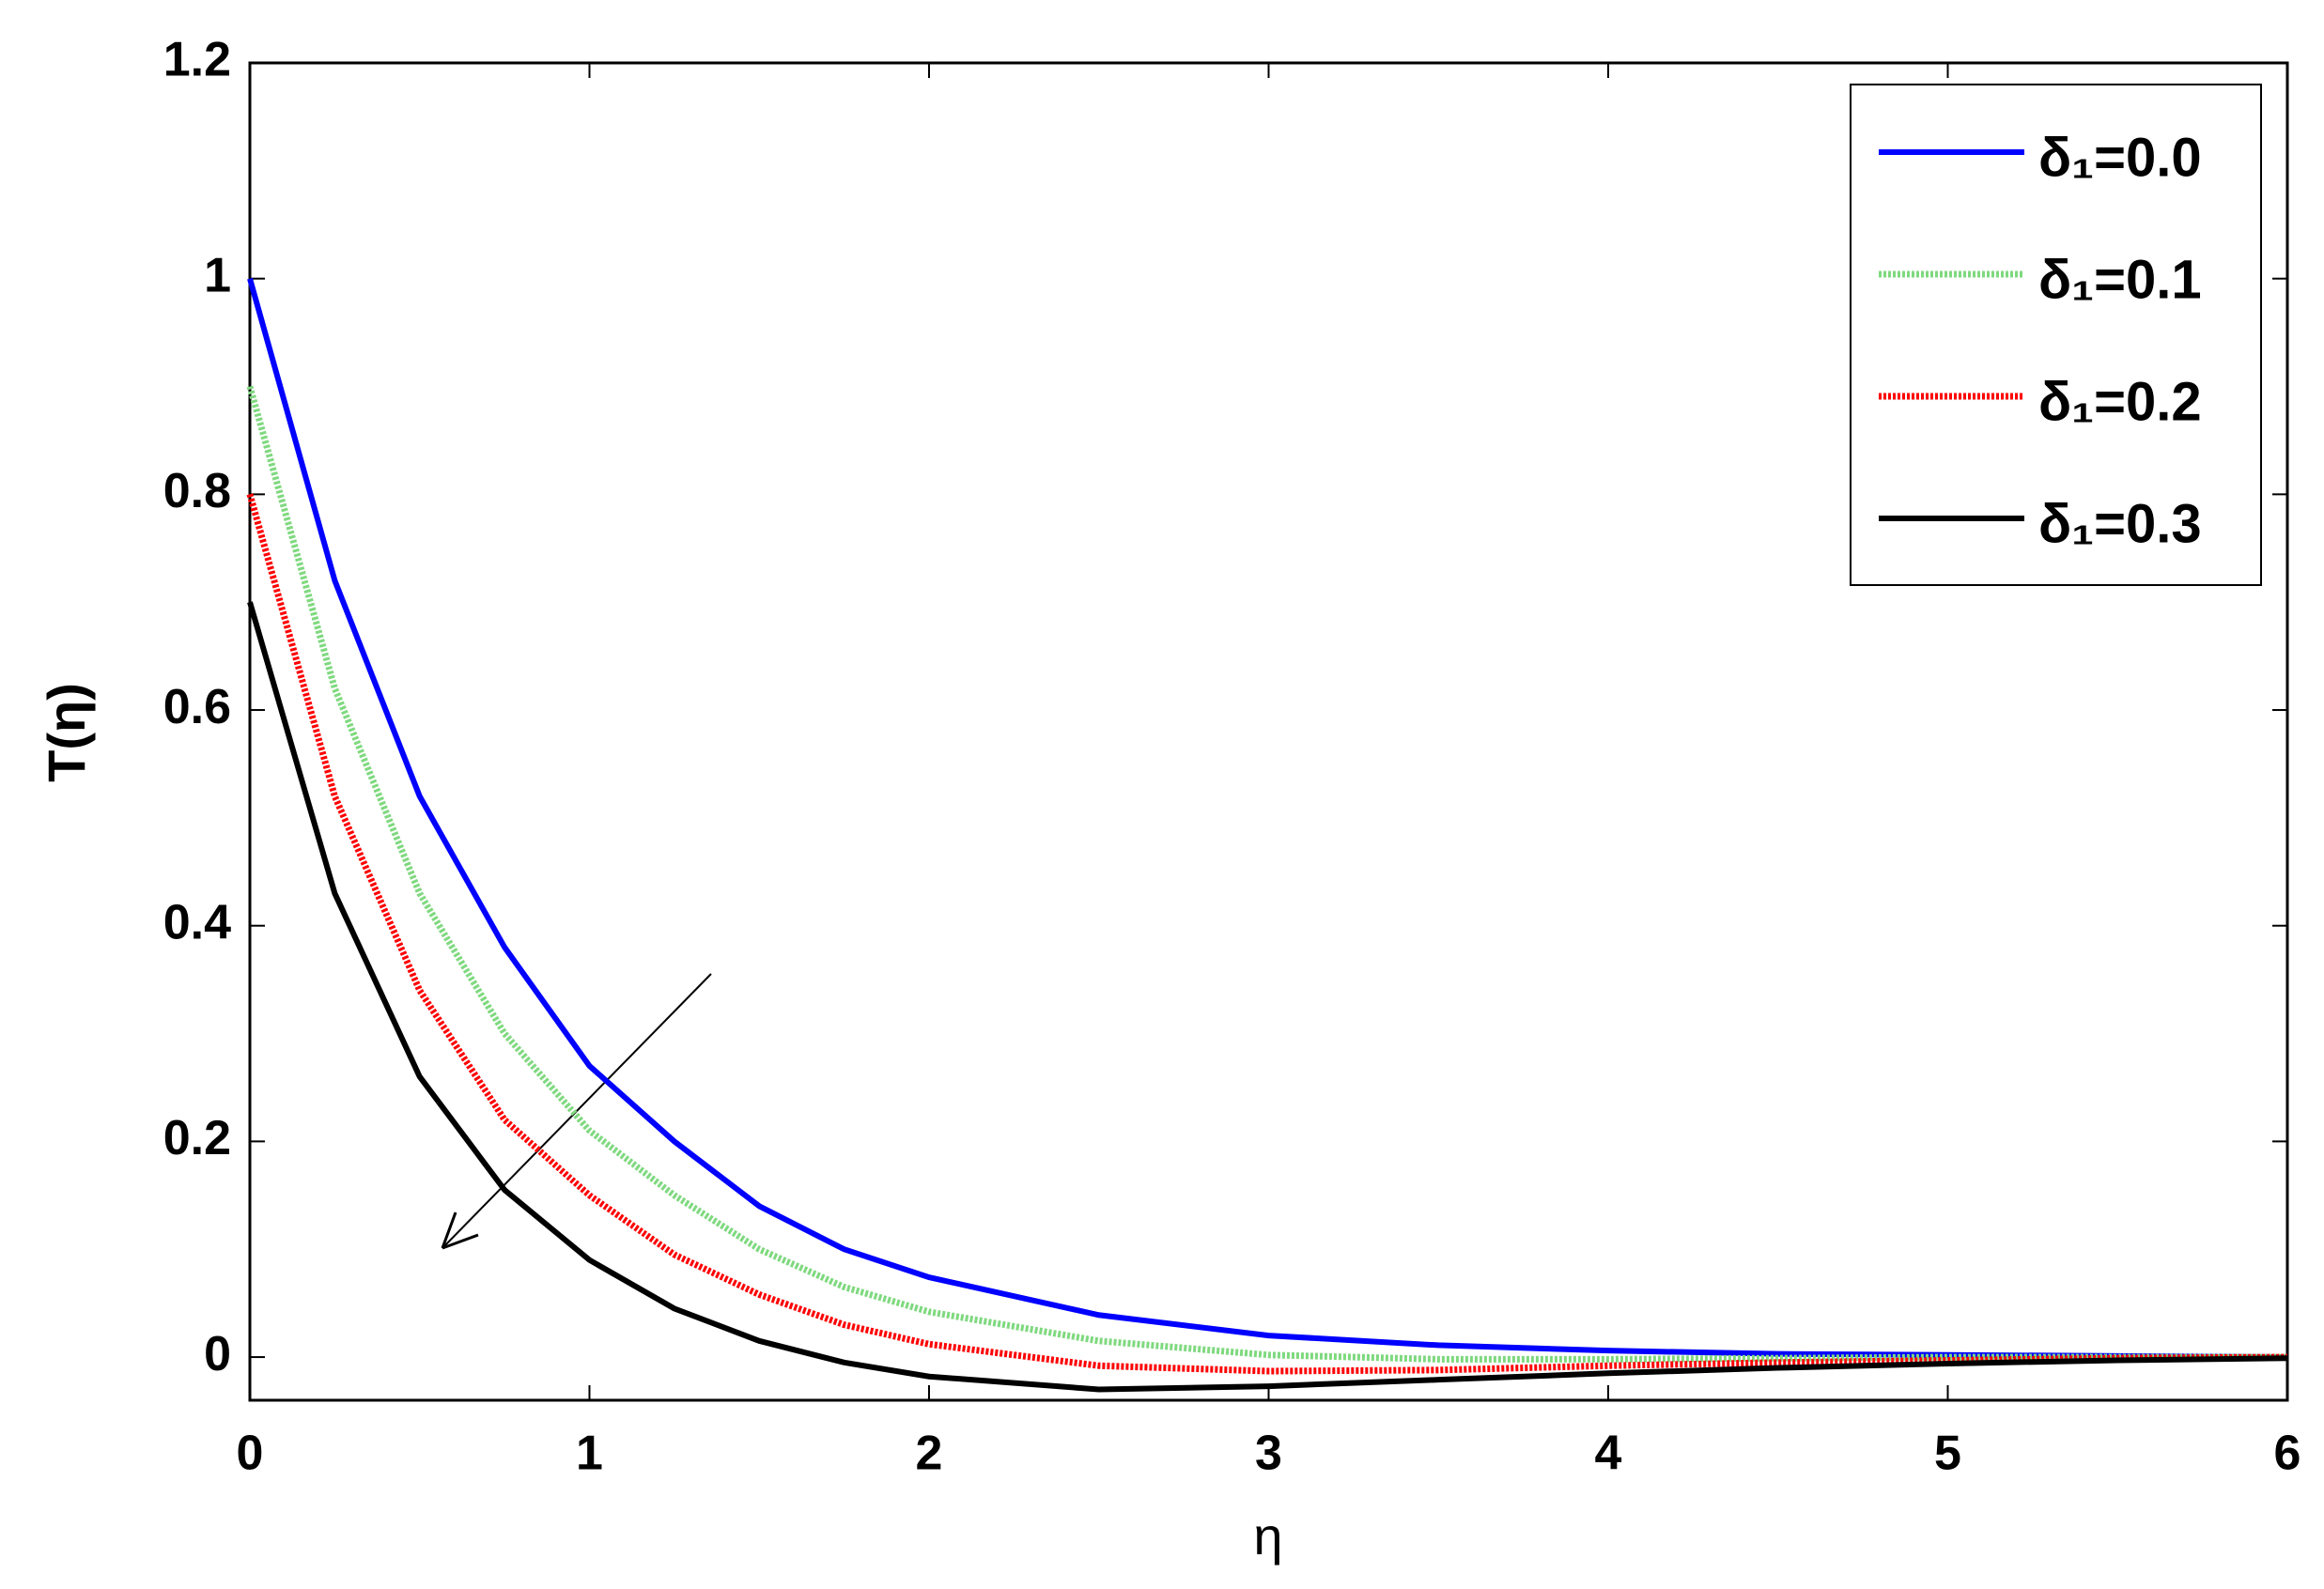 The height and width of the screenshot is (1589, 2324). Describe the element at coordinates (197, 1138) in the screenshot. I see `y-tick-label: 0.2` at that location.